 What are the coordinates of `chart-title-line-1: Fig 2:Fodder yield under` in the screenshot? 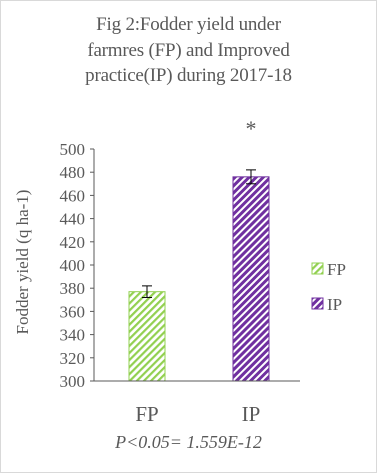 It's located at (188, 24).